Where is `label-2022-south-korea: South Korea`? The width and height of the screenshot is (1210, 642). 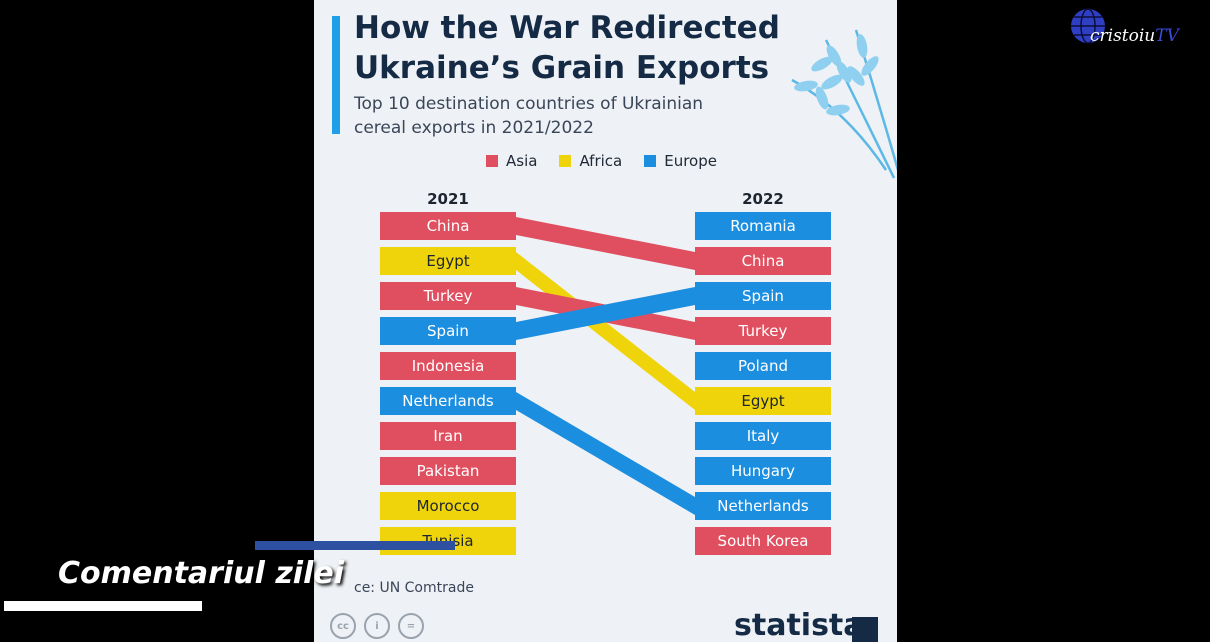
label-2022-south-korea: South Korea is located at coordinates (763, 541).